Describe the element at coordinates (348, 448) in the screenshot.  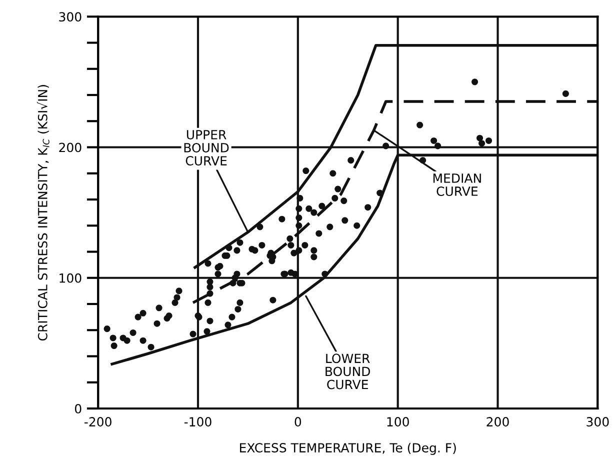
I see `x-axis-title: EXCESS TEMPERATURE, Te (Deg. F)` at that location.